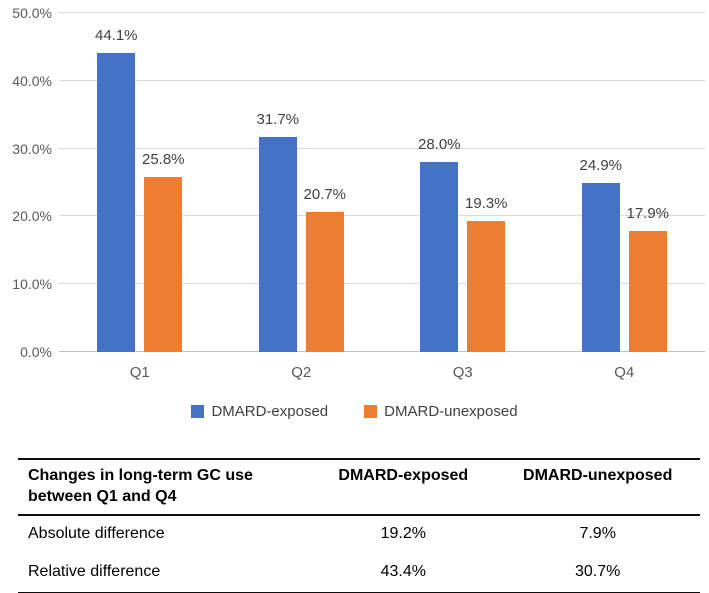  What do you see at coordinates (278, 120) in the screenshot?
I see `bar-value-label: 31.7%` at bounding box center [278, 120].